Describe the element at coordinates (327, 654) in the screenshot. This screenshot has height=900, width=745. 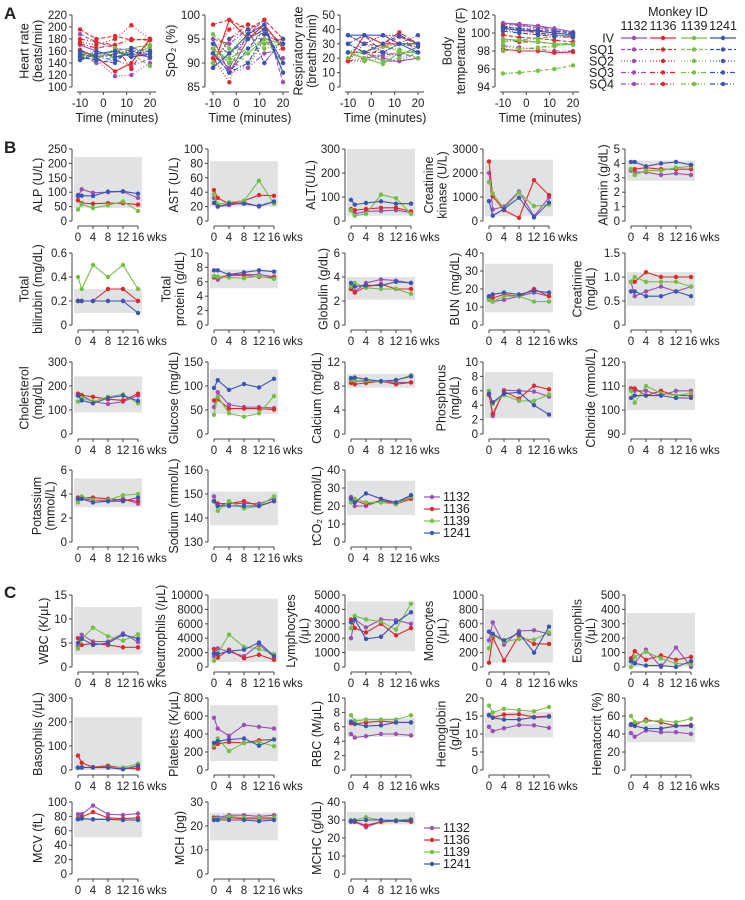
I see `y-tick-label: 1000` at that location.